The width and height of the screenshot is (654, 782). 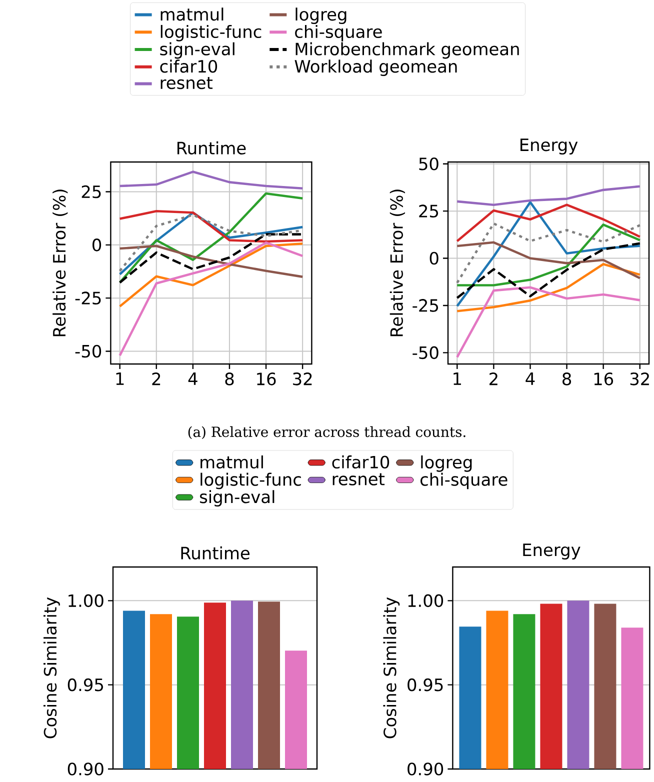 I want to click on legend-label: Workload geomean, so click(x=375, y=68).